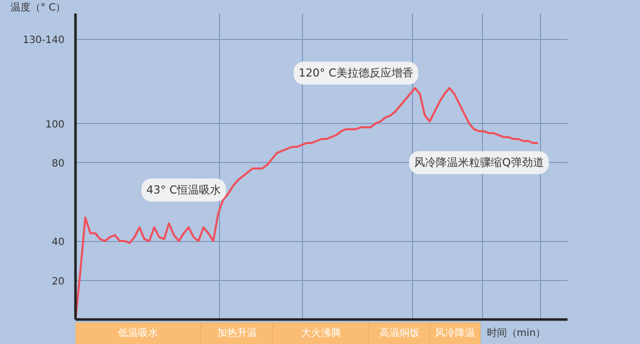 The image size is (640, 344). Describe the element at coordinates (356, 73) in the screenshot. I see `annotation: 120° C美拉德反应增香` at that location.